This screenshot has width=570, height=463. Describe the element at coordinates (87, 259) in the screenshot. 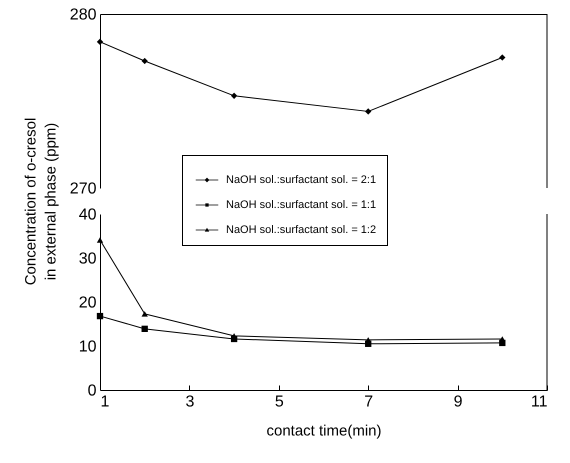

I see `y-tick-label: 30` at that location.